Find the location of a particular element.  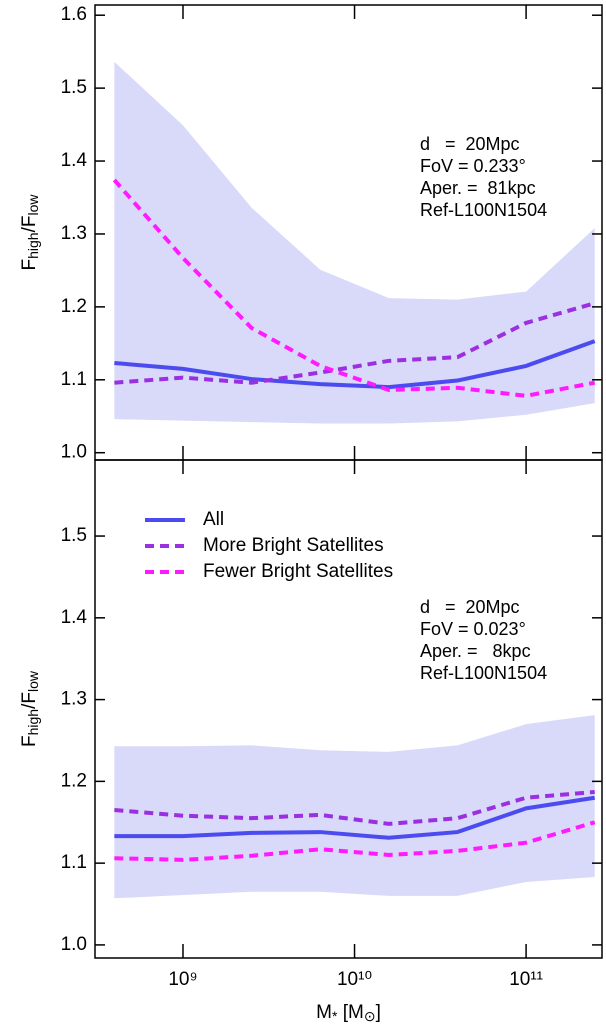

subscript: * is located at coordinates (335, 1016).